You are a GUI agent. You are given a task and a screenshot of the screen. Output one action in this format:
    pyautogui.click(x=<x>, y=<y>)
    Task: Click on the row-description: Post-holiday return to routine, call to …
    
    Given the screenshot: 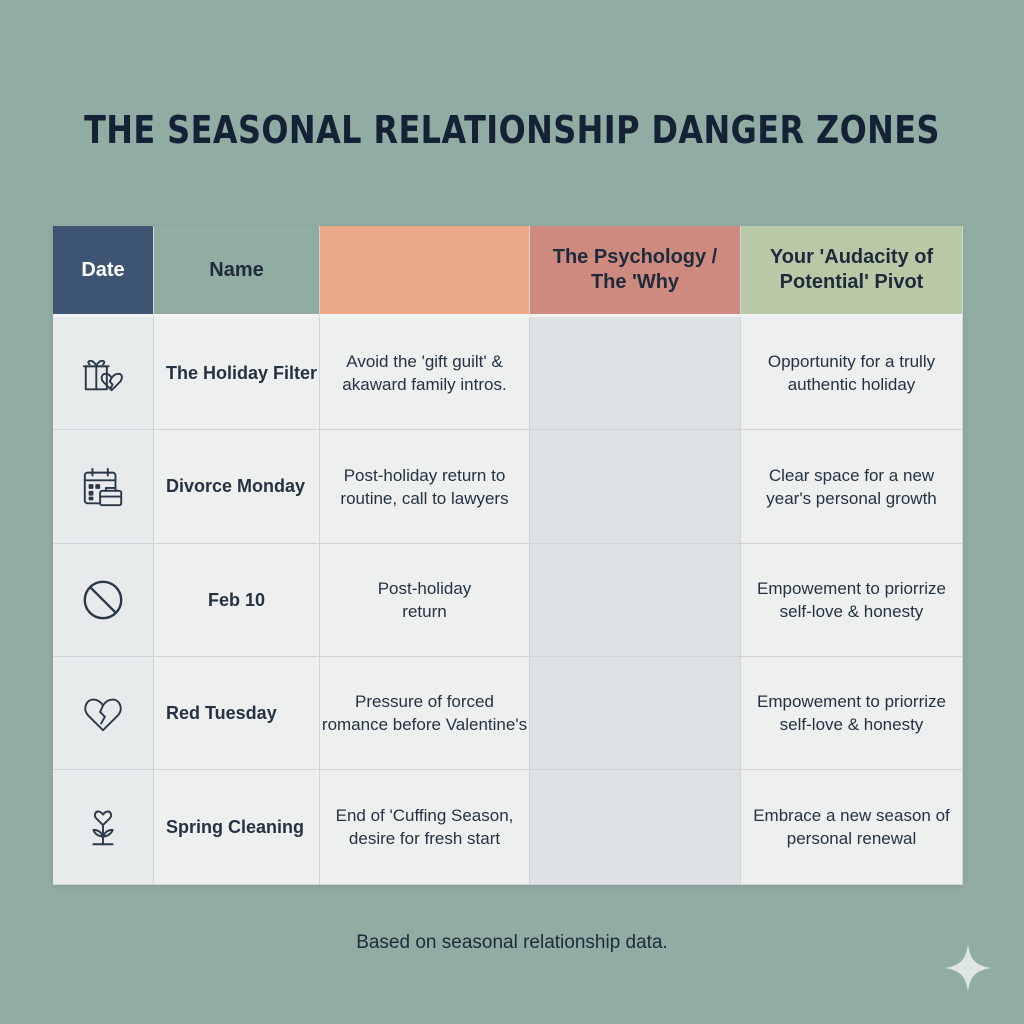 What is the action you would take?
    pyautogui.click(x=425, y=487)
    